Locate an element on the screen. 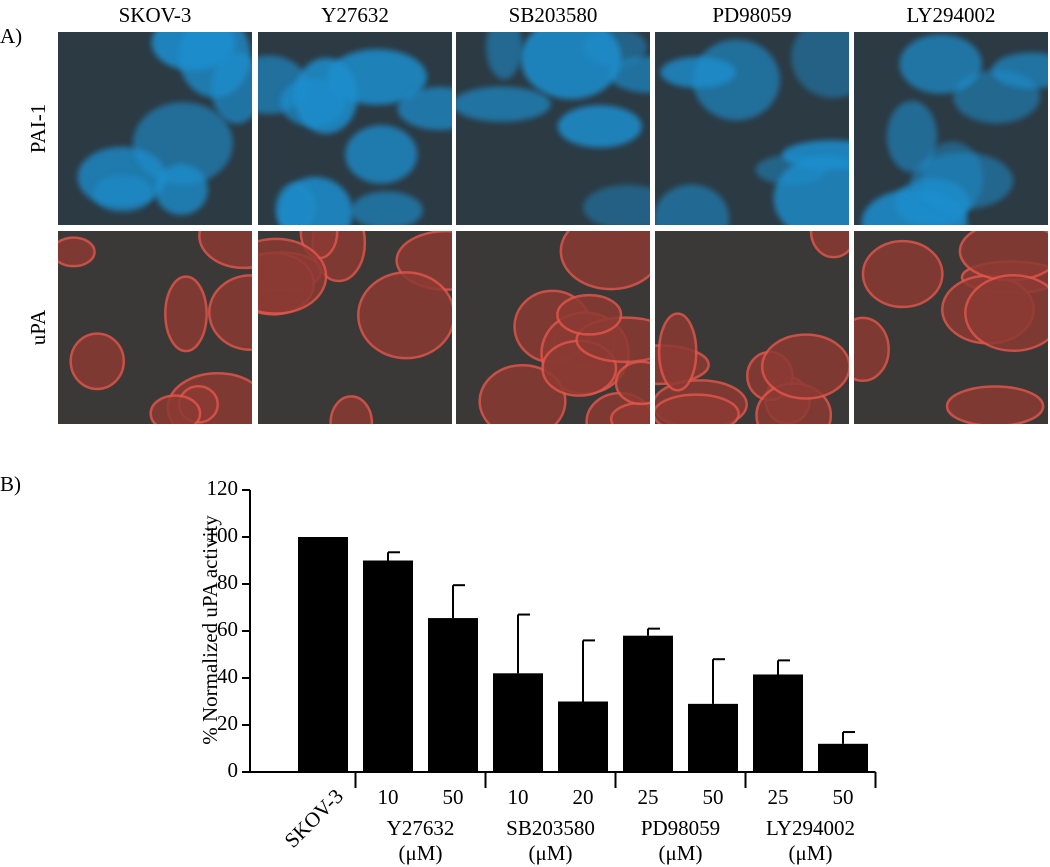 This screenshot has width=1050, height=867. y-tick-label: 120 is located at coordinates (223, 488).